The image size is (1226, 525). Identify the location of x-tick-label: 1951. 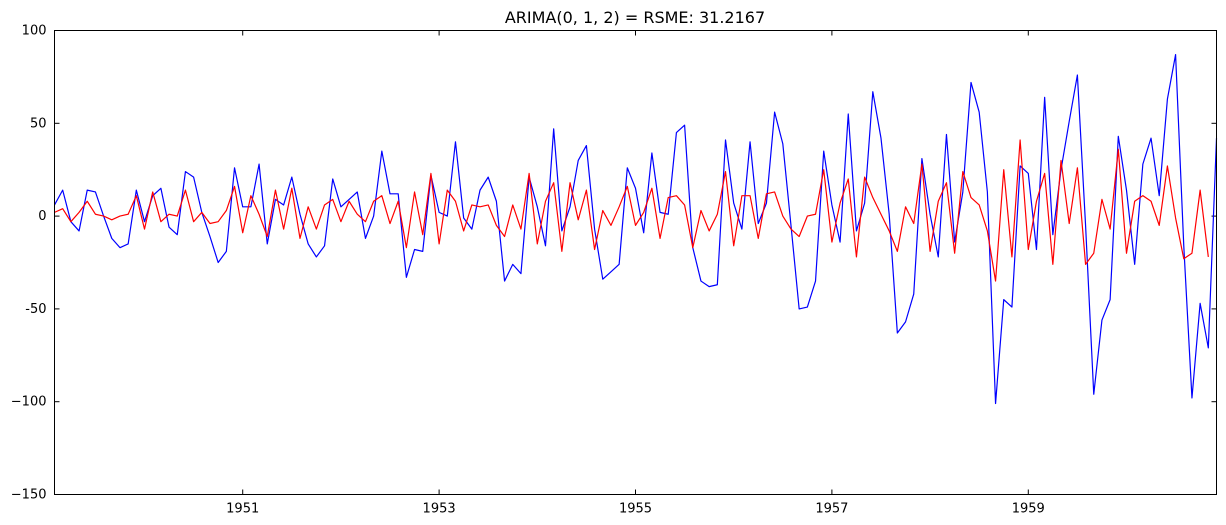
(242, 509).